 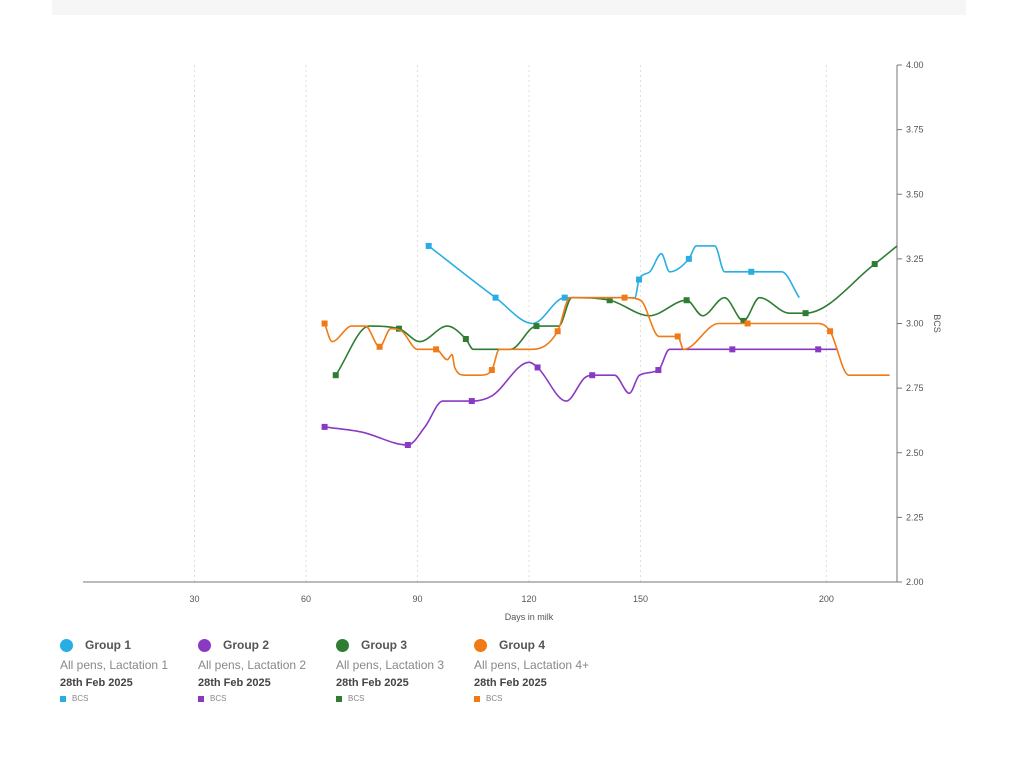 I want to click on y-tick-label: 2.50, so click(x=915, y=453).